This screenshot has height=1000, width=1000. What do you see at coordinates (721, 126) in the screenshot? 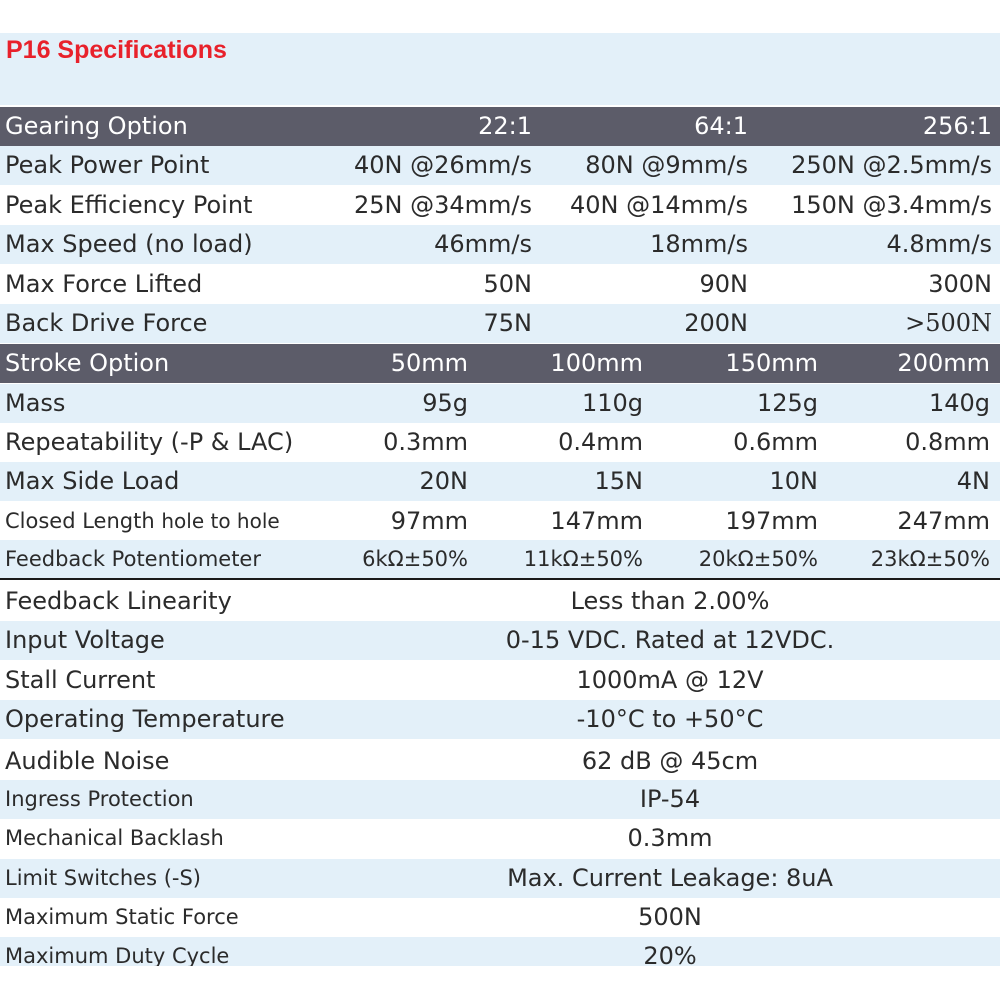
I see `gearing-col-64: 64:1` at bounding box center [721, 126].